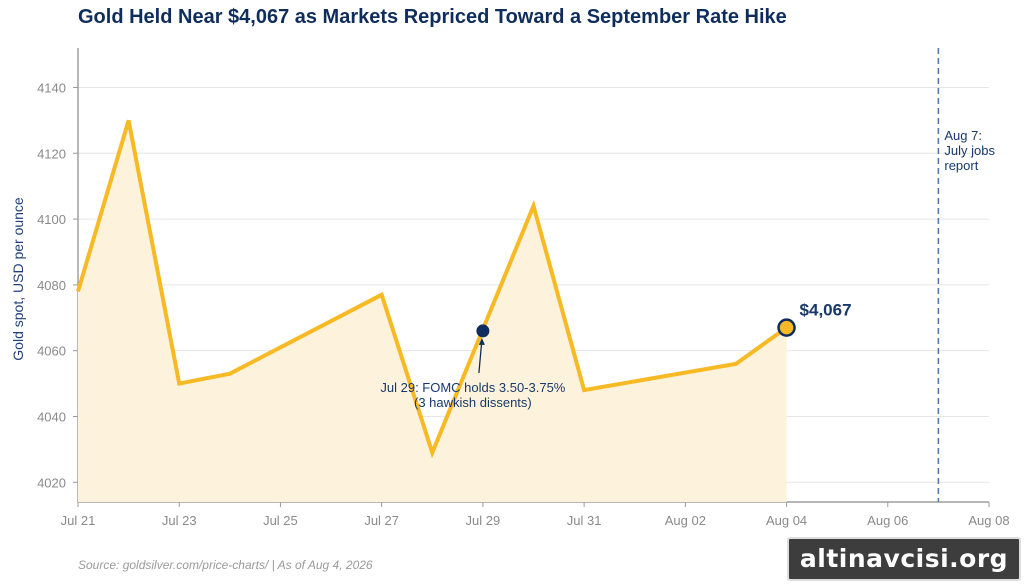 The width and height of the screenshot is (1024, 584). I want to click on event-label: report, so click(961, 165).